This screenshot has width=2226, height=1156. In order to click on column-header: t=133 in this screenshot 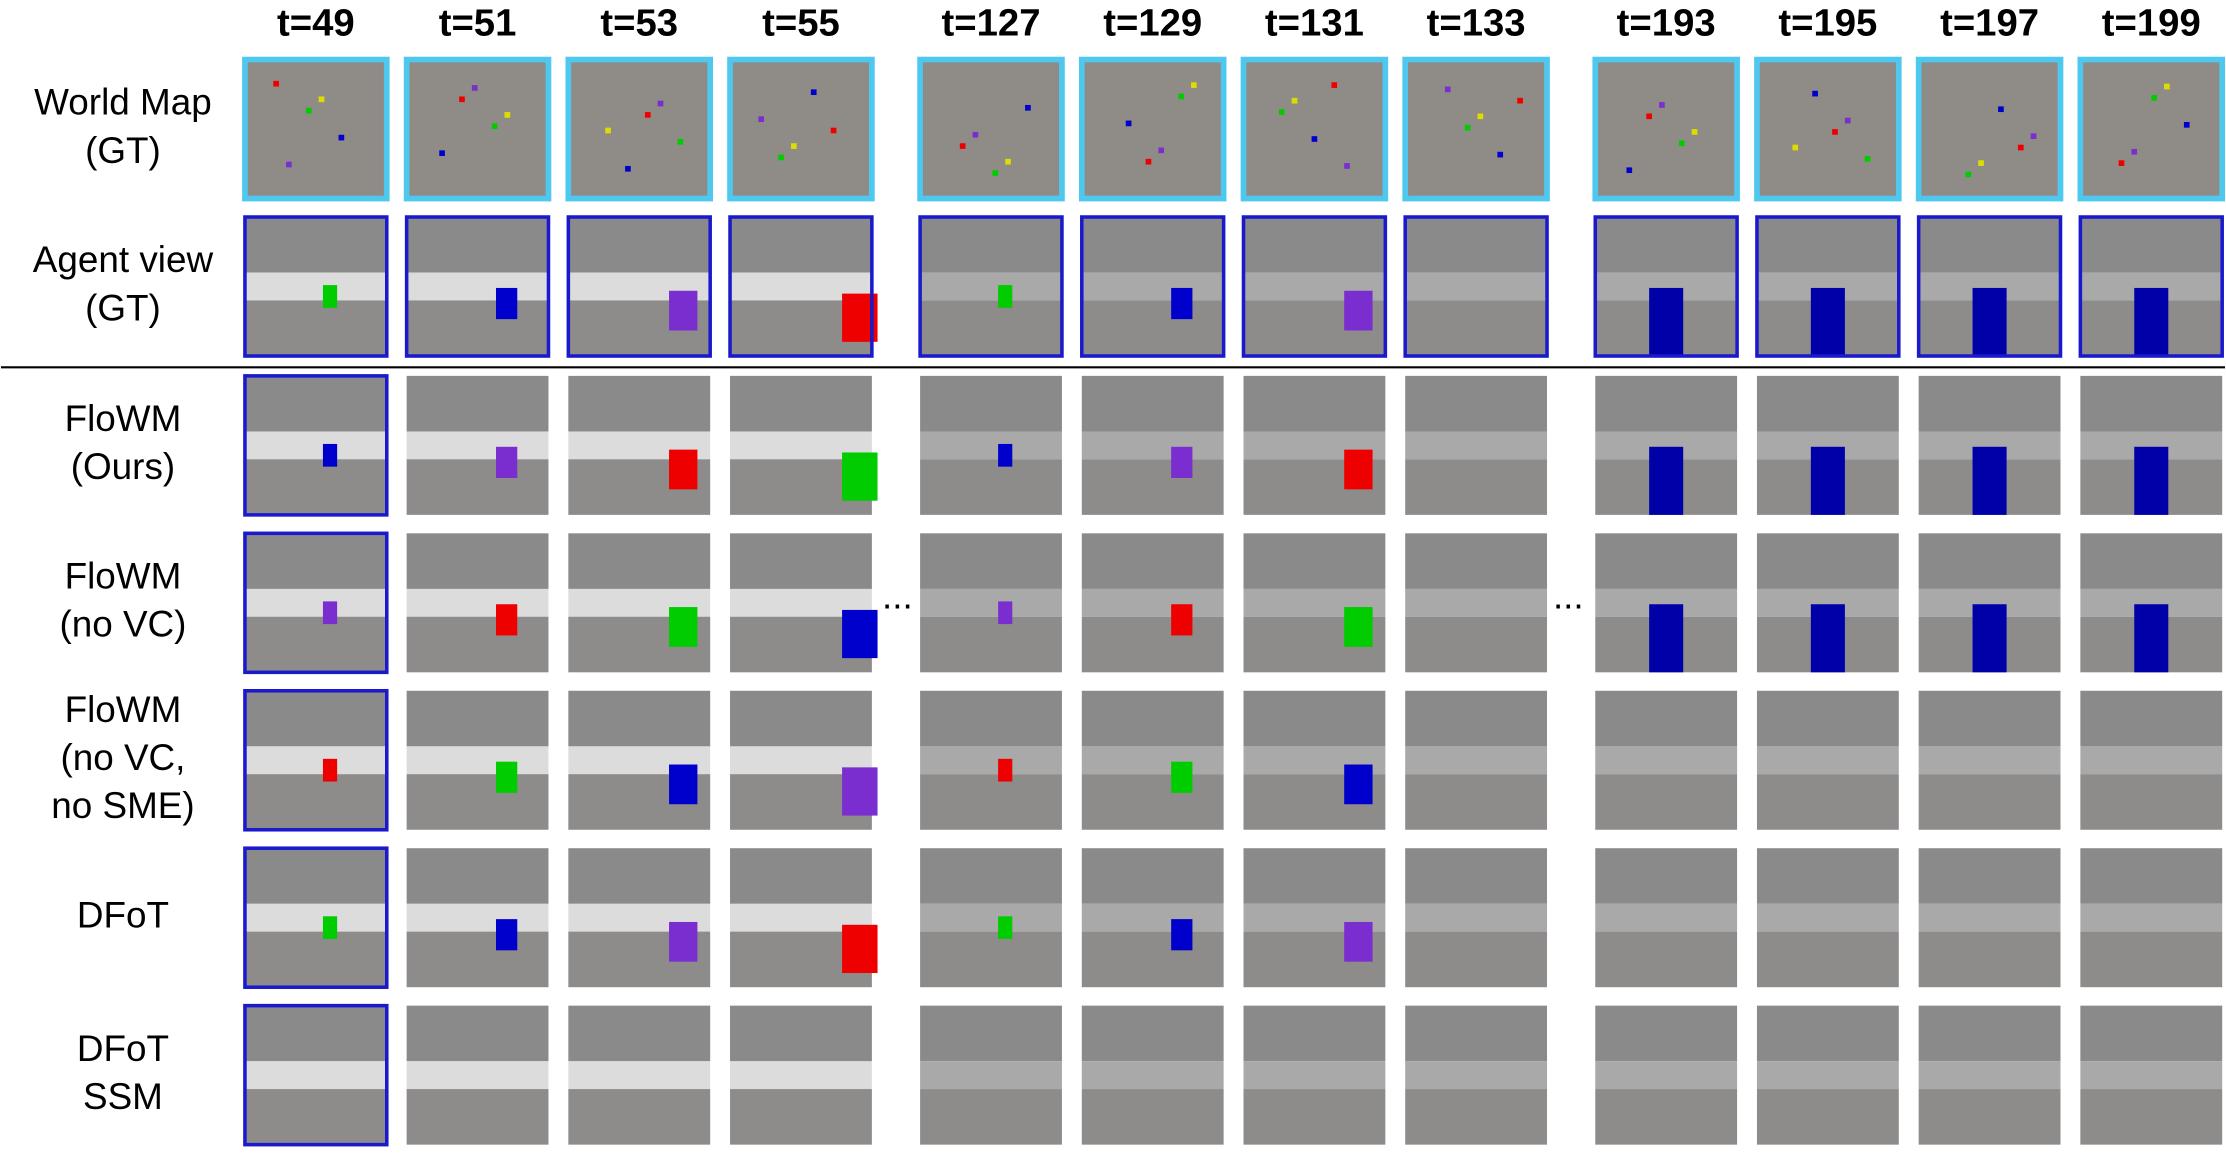, I will do `click(1476, 23)`.